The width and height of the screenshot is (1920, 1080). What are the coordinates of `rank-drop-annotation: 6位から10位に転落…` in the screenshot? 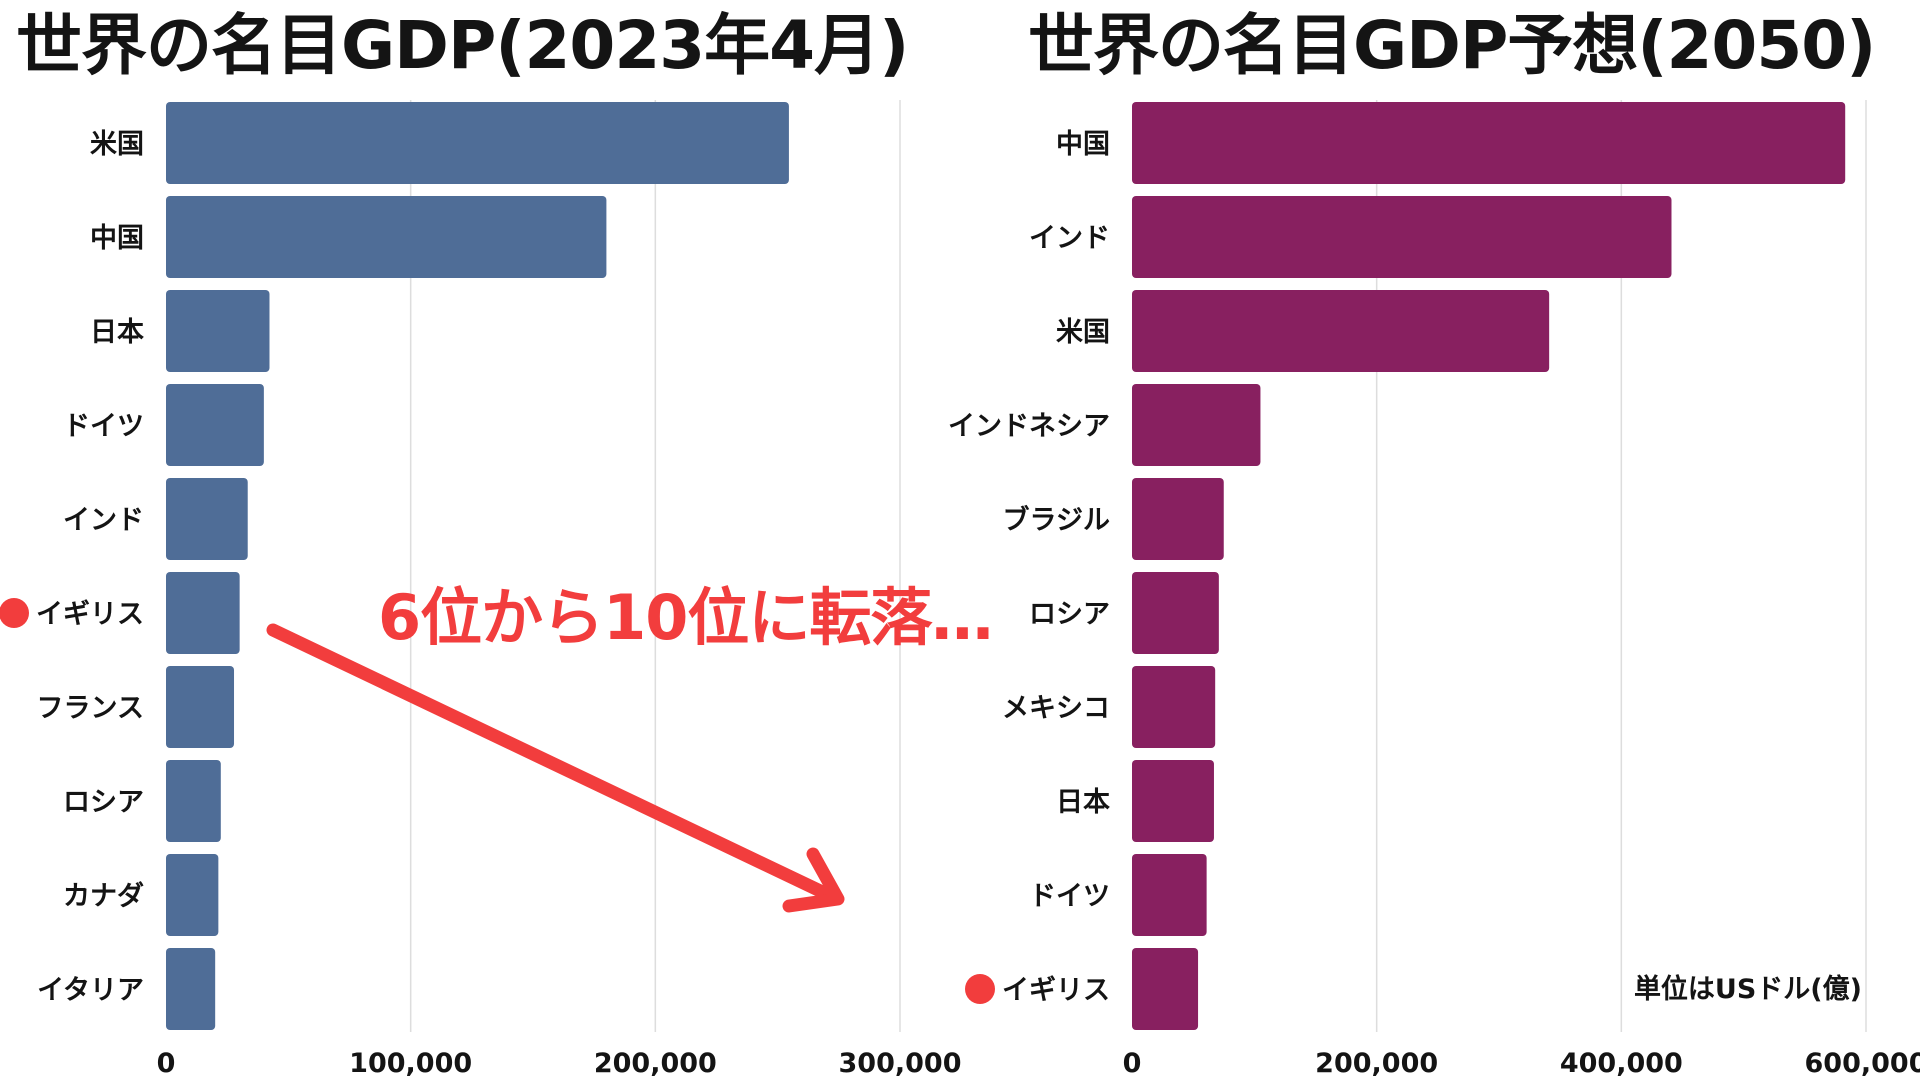 It's located at (685, 617).